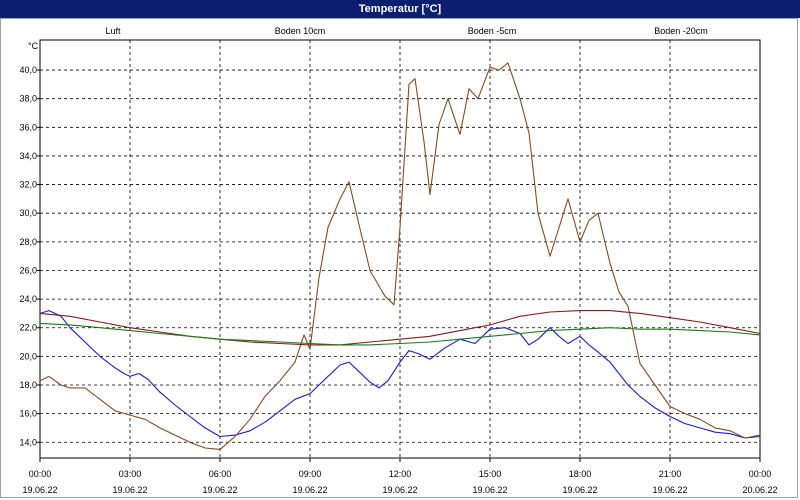 The image size is (800, 500). Describe the element at coordinates (220, 474) in the screenshot. I see `x-tick-time: 06:00` at that location.